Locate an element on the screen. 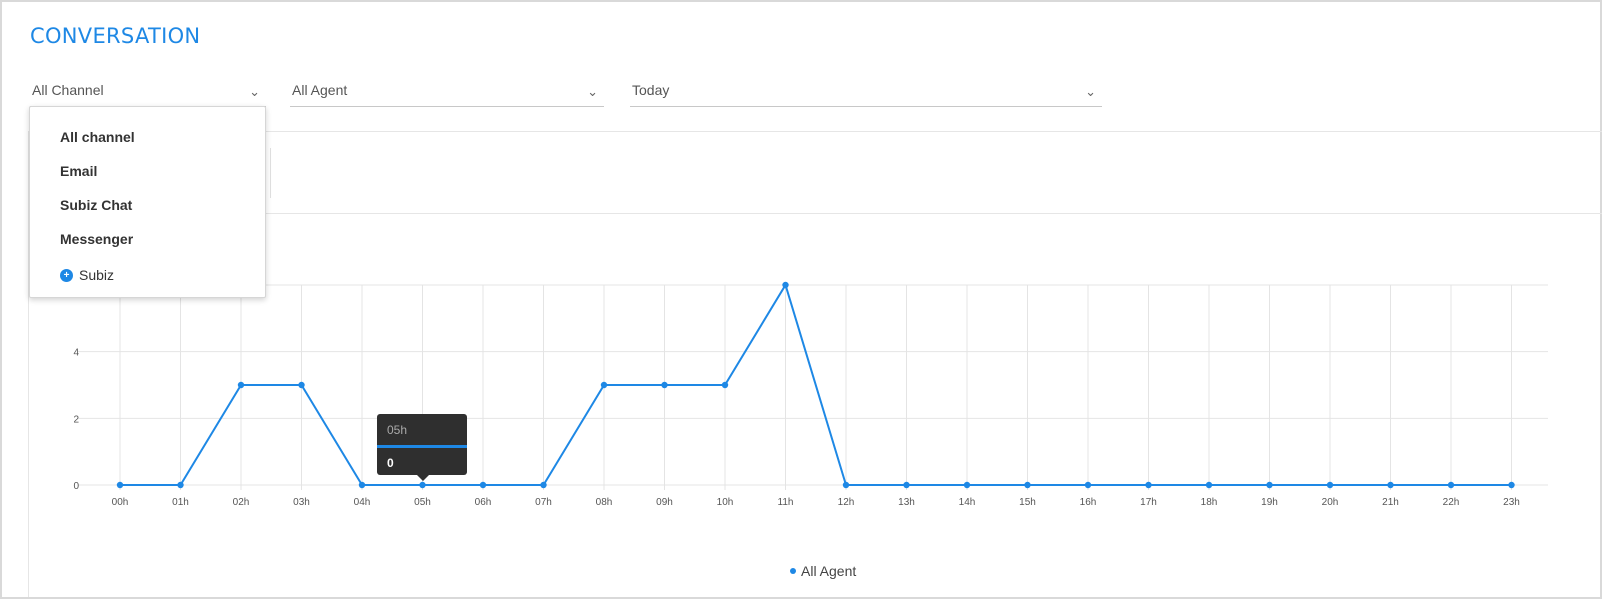 This screenshot has width=1602, height=599. menu-item-subiz: + Subiz is located at coordinates (87, 275).